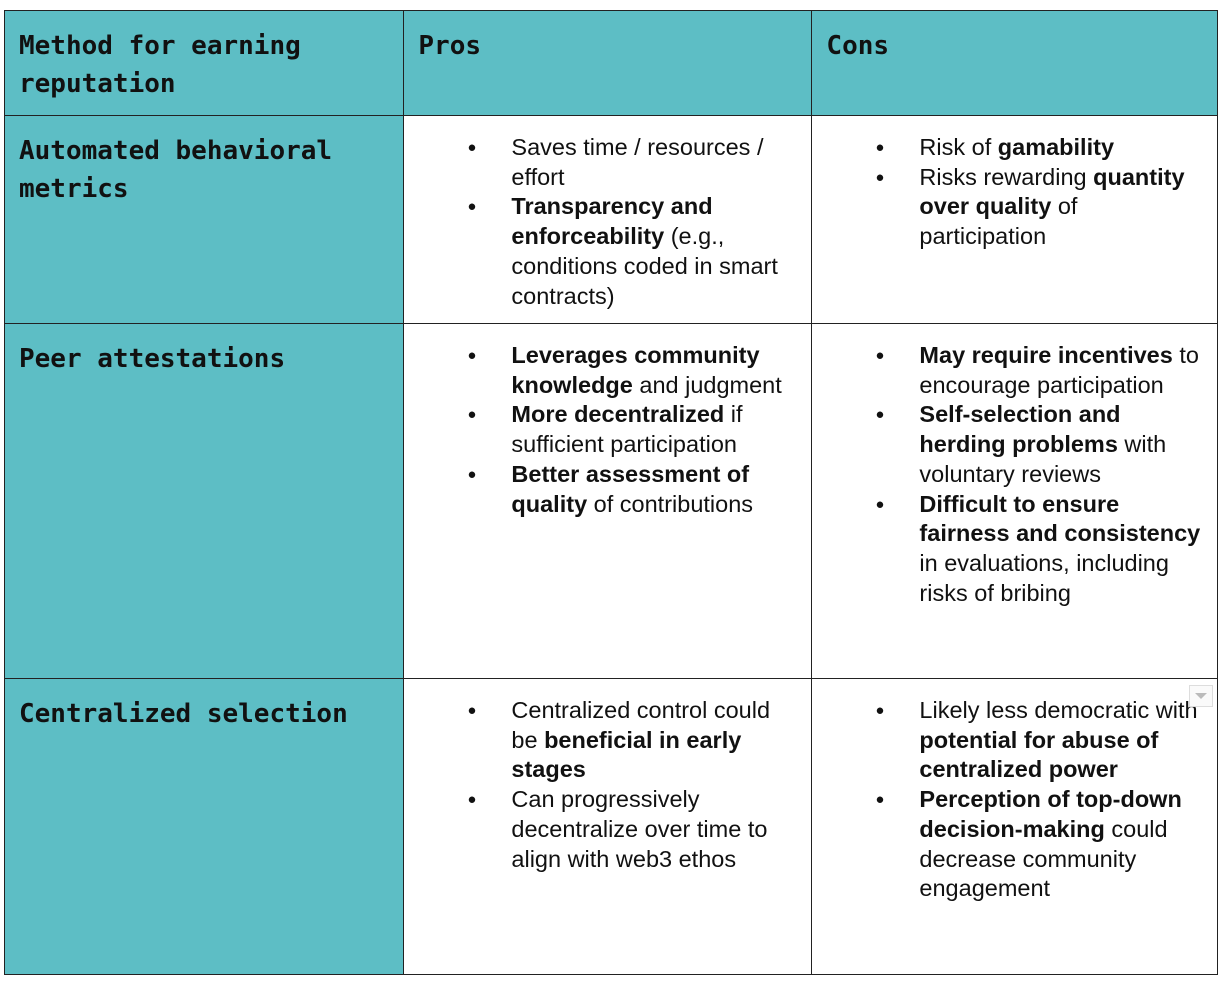 The width and height of the screenshot is (1218, 982). I want to click on text: to encourage participation, so click(1059, 370).